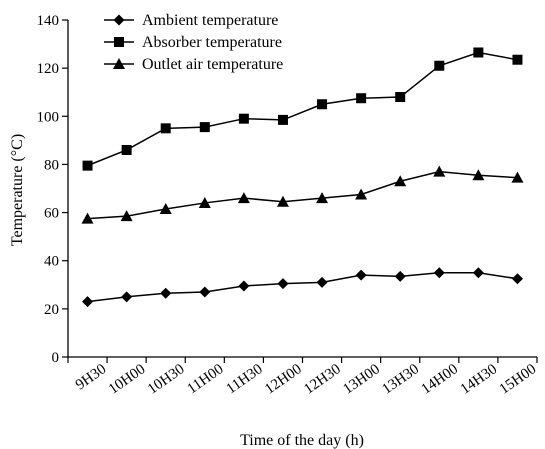 The image size is (545, 449). What do you see at coordinates (212, 42) in the screenshot?
I see `legend-label: Absorber temperature` at bounding box center [212, 42].